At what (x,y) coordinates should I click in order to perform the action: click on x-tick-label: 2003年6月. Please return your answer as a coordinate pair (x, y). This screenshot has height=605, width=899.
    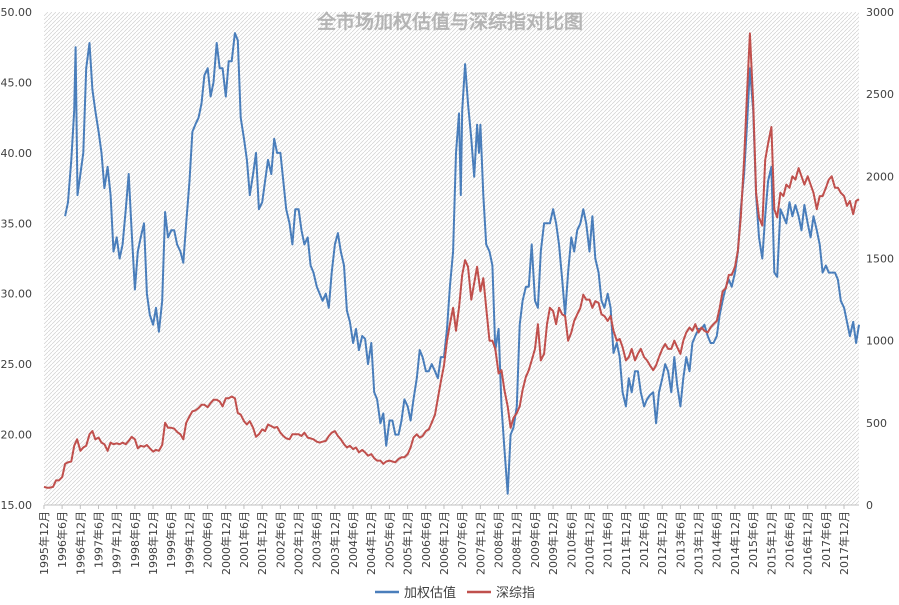
    Looking at the image, I should click on (317, 539).